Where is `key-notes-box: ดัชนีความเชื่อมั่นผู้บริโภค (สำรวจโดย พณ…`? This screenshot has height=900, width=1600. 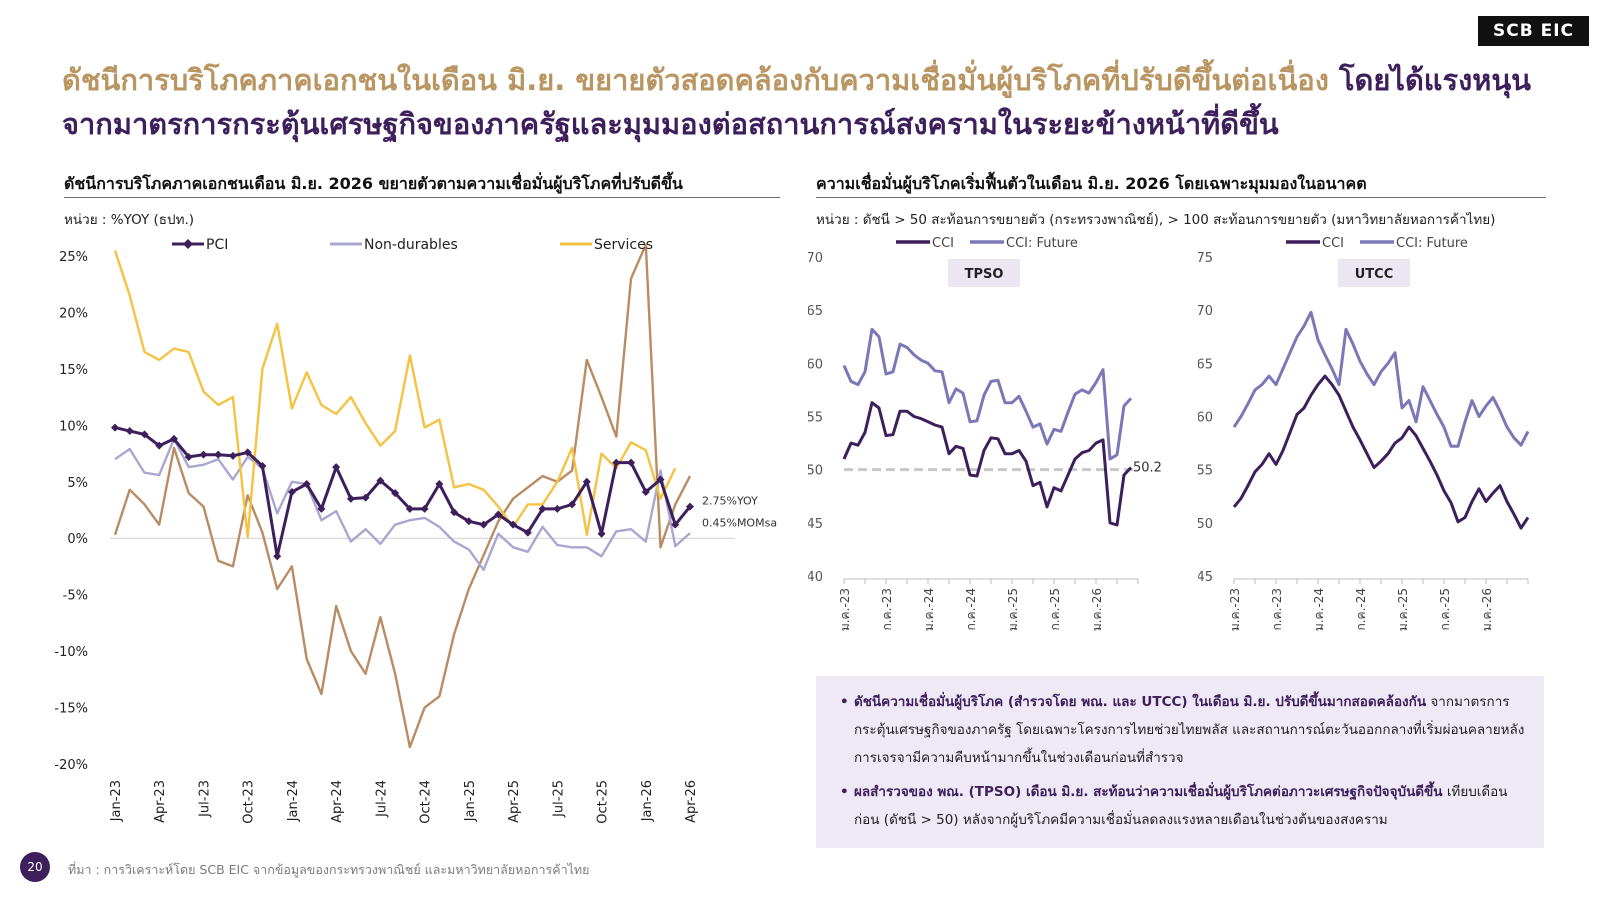
key-notes-box: ดัชนีความเชื่อมั่นผู้บริโภค (สำรวจโดย พณ… is located at coordinates (1180, 762).